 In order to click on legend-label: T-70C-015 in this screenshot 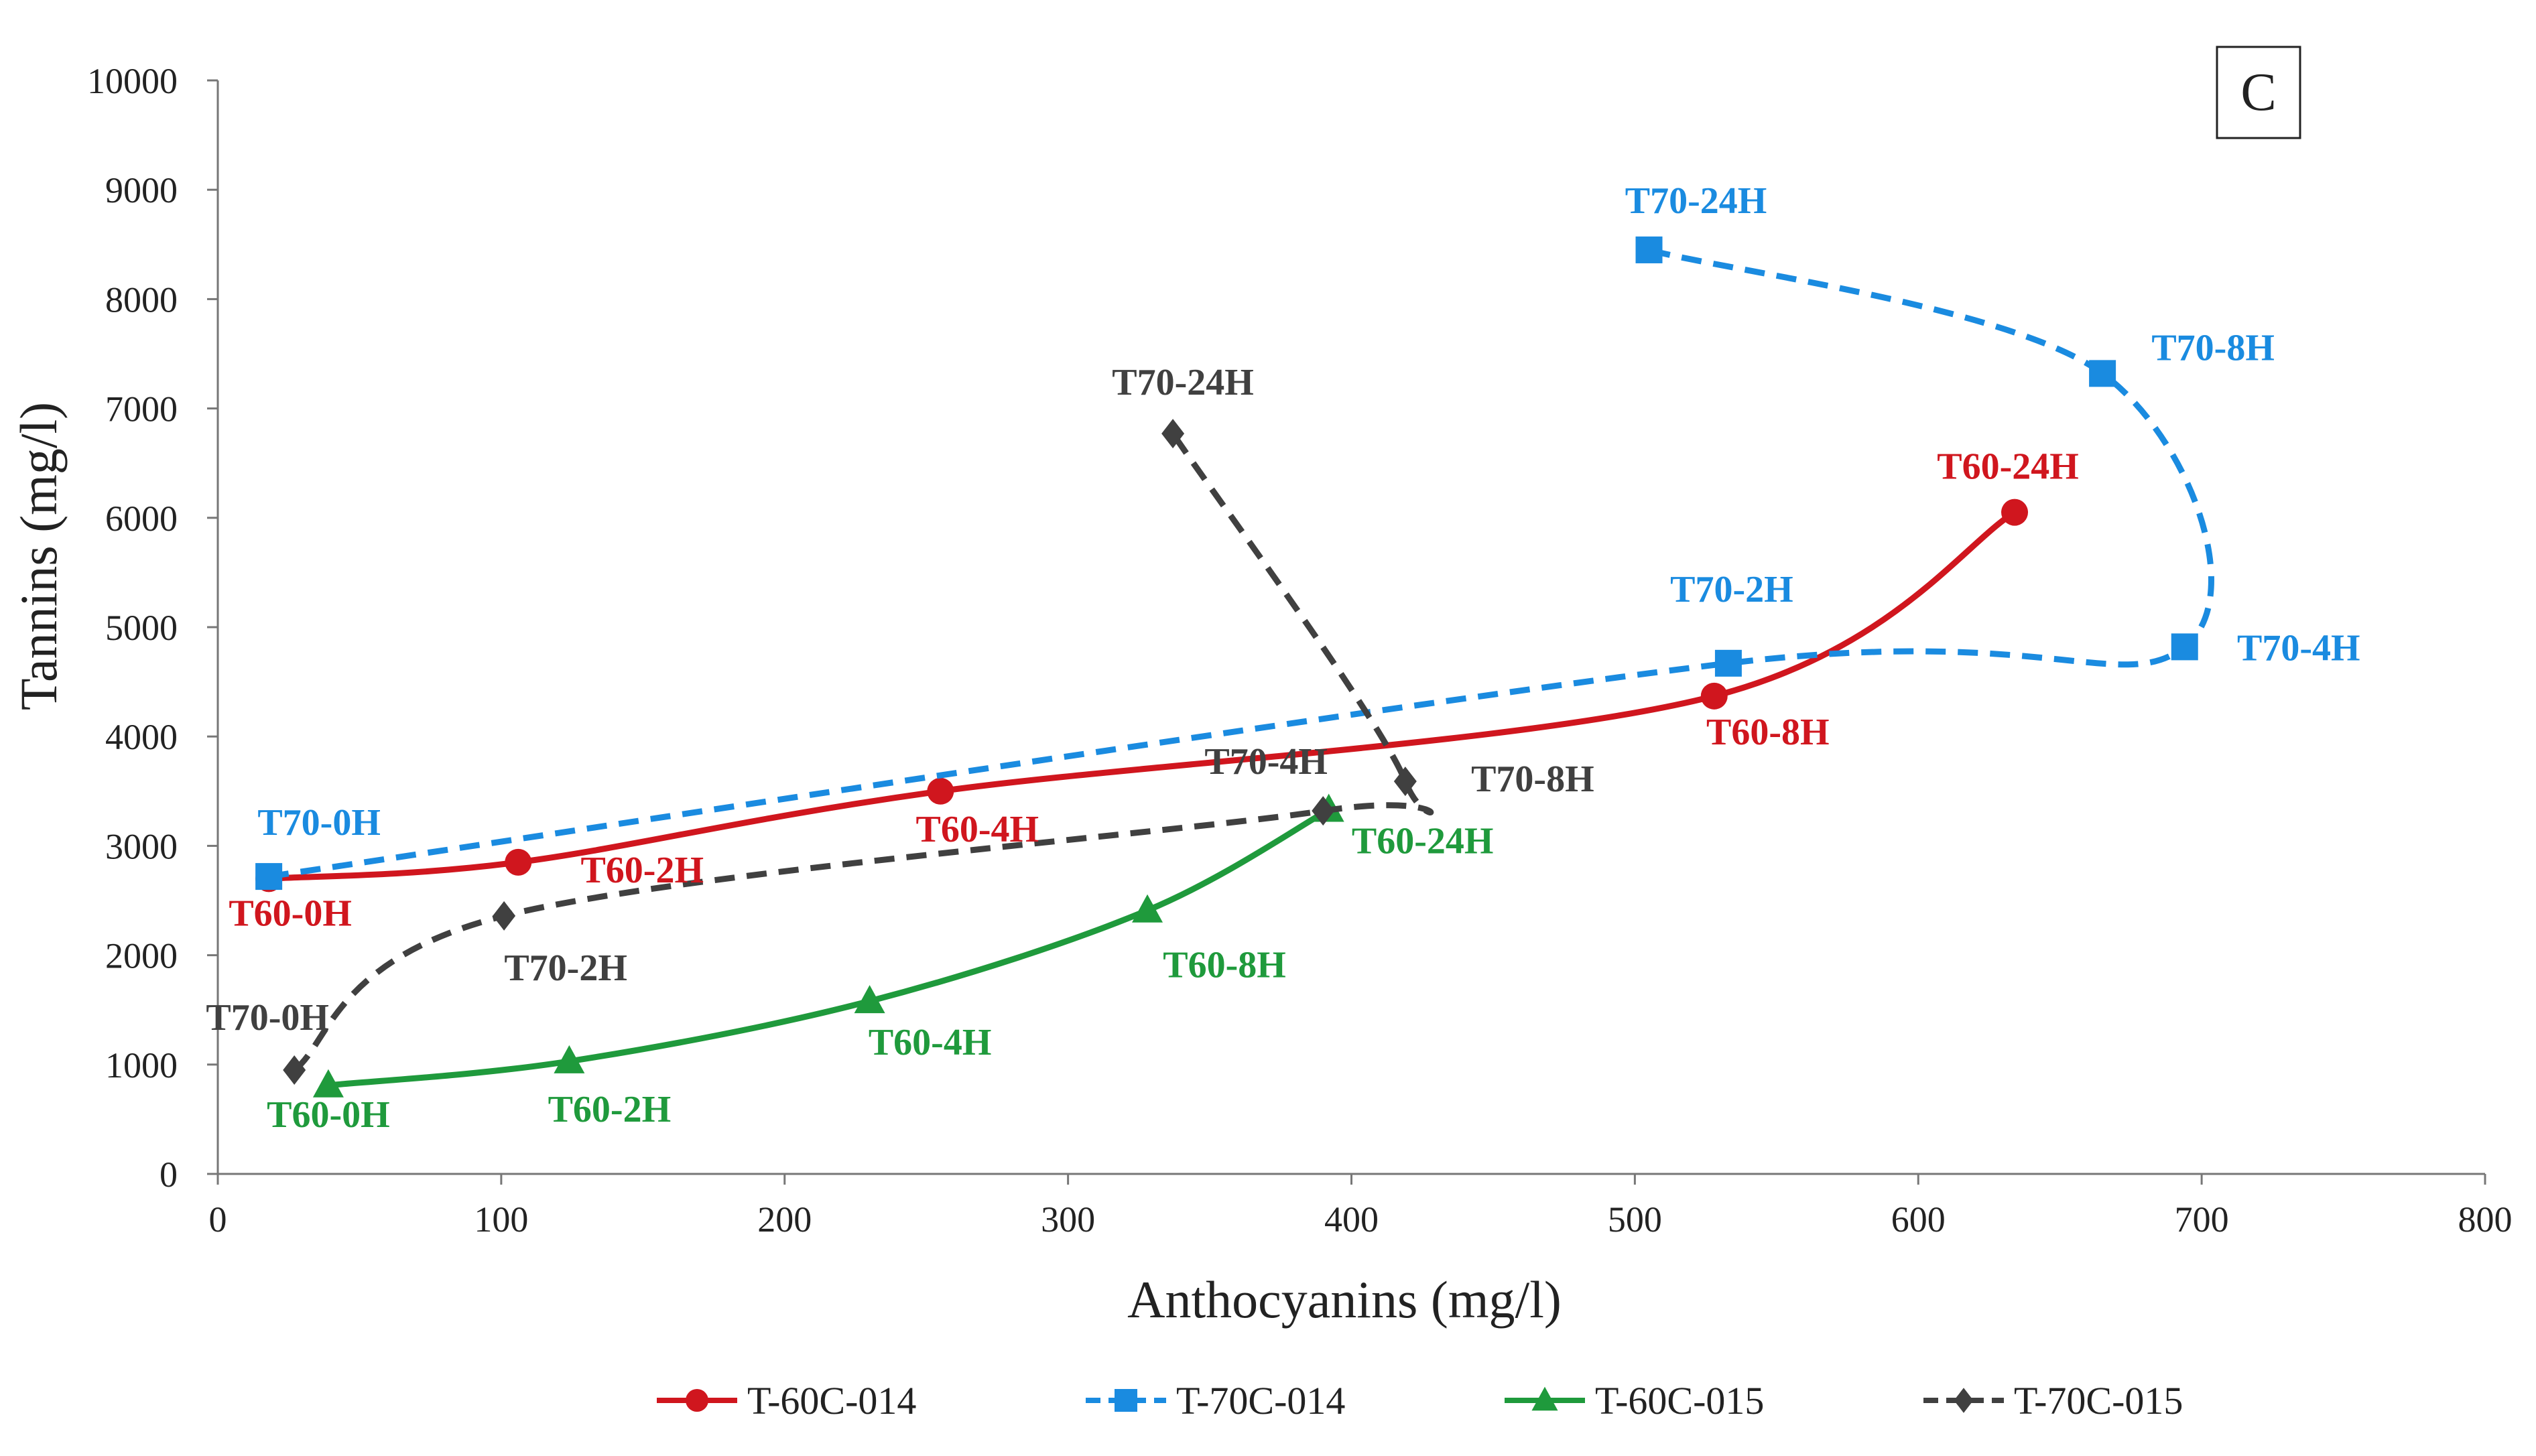, I will do `click(2098, 1400)`.